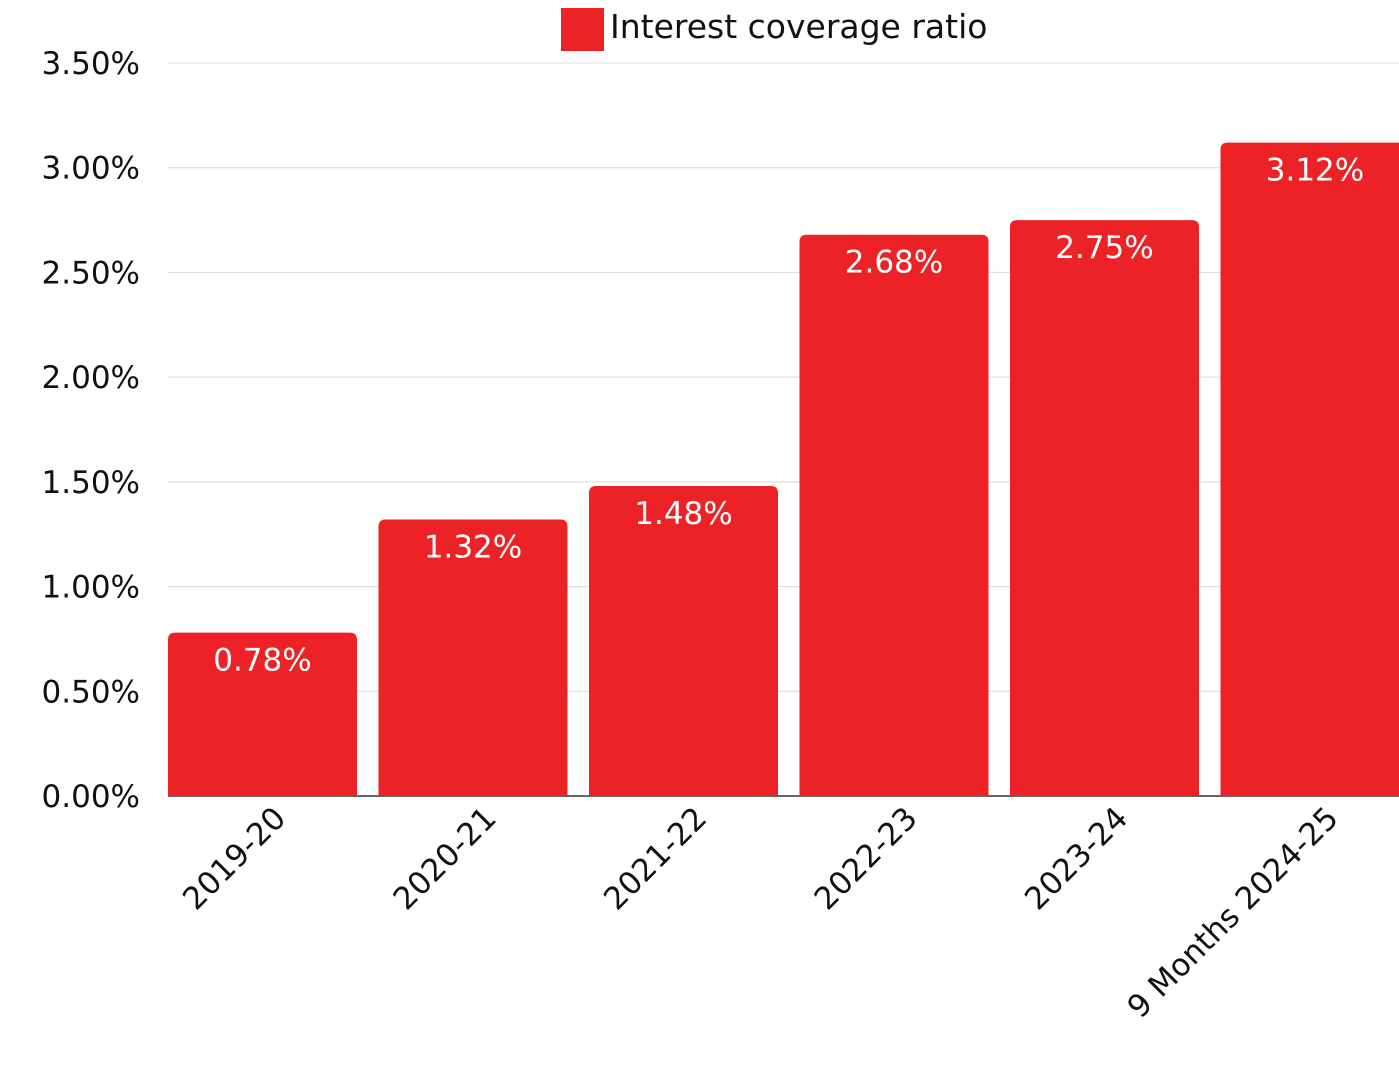  I want to click on y-tick-label: 1.00%, so click(91, 588).